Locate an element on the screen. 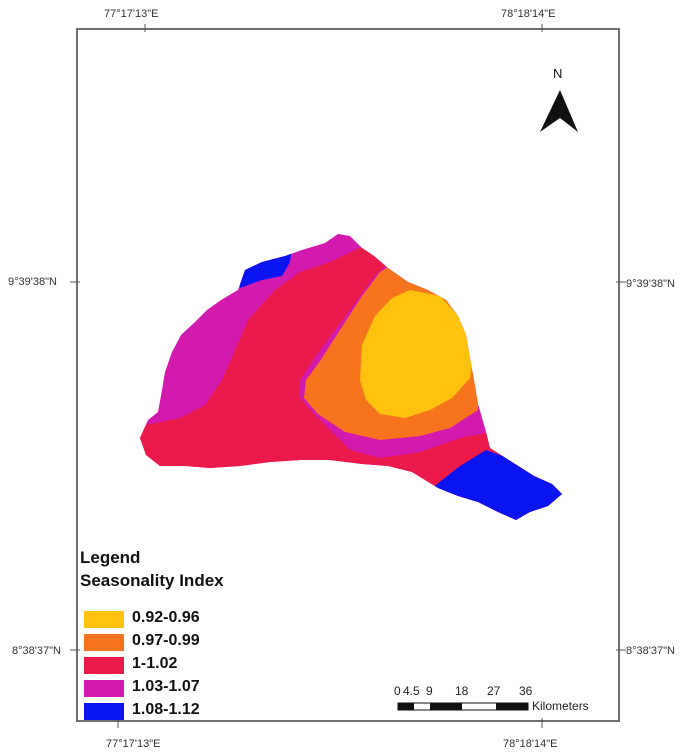 The height and width of the screenshot is (756, 700). scale-unit-label: Kilometers is located at coordinates (560, 706).